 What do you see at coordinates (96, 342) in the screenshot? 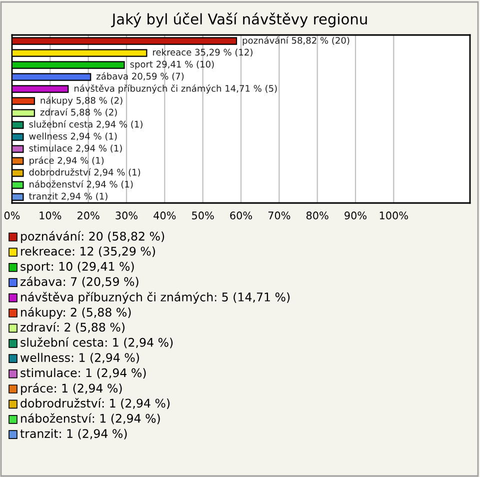
I see `text: služební cesta: 1 (2,94 %)` at bounding box center [96, 342].